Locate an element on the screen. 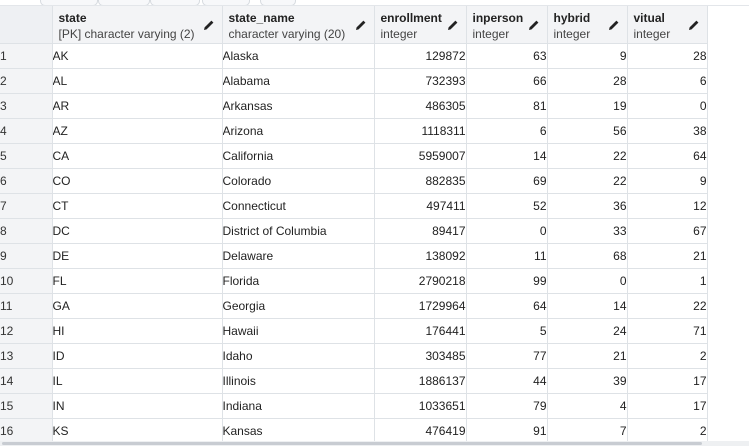  cell-enrollment: 138092 is located at coordinates (420, 256).